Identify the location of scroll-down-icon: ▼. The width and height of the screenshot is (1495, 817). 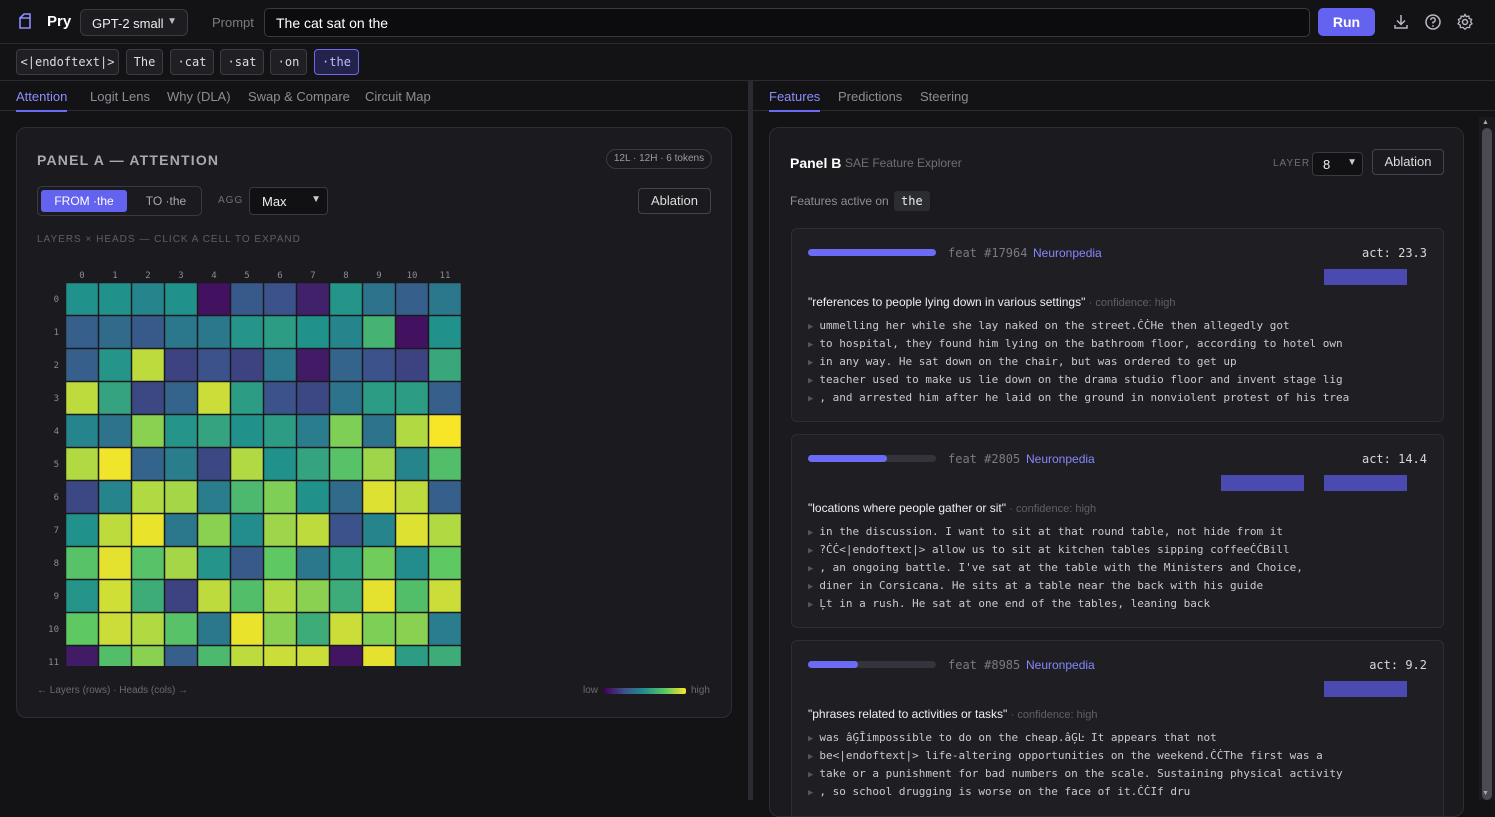
(1485, 793).